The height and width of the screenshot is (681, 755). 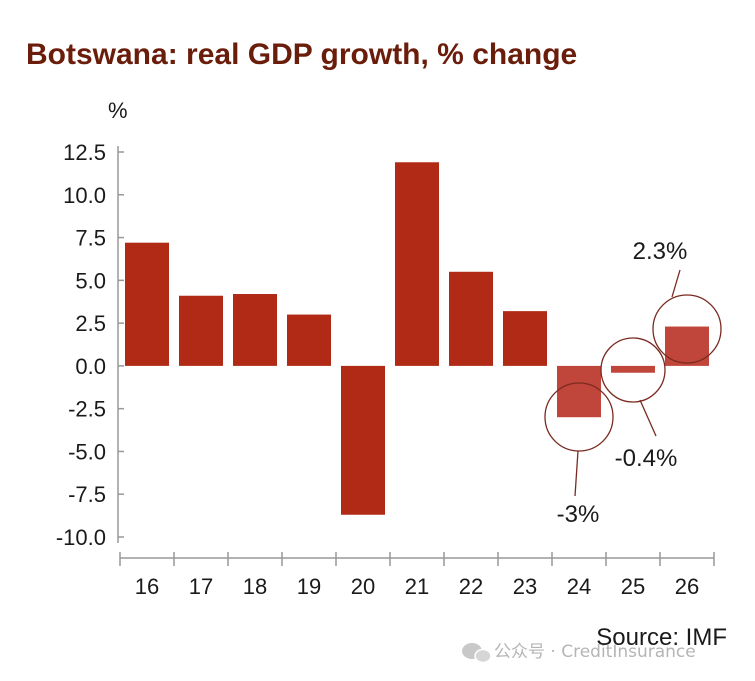 I want to click on x-tick-label: 20, so click(x=363, y=586).